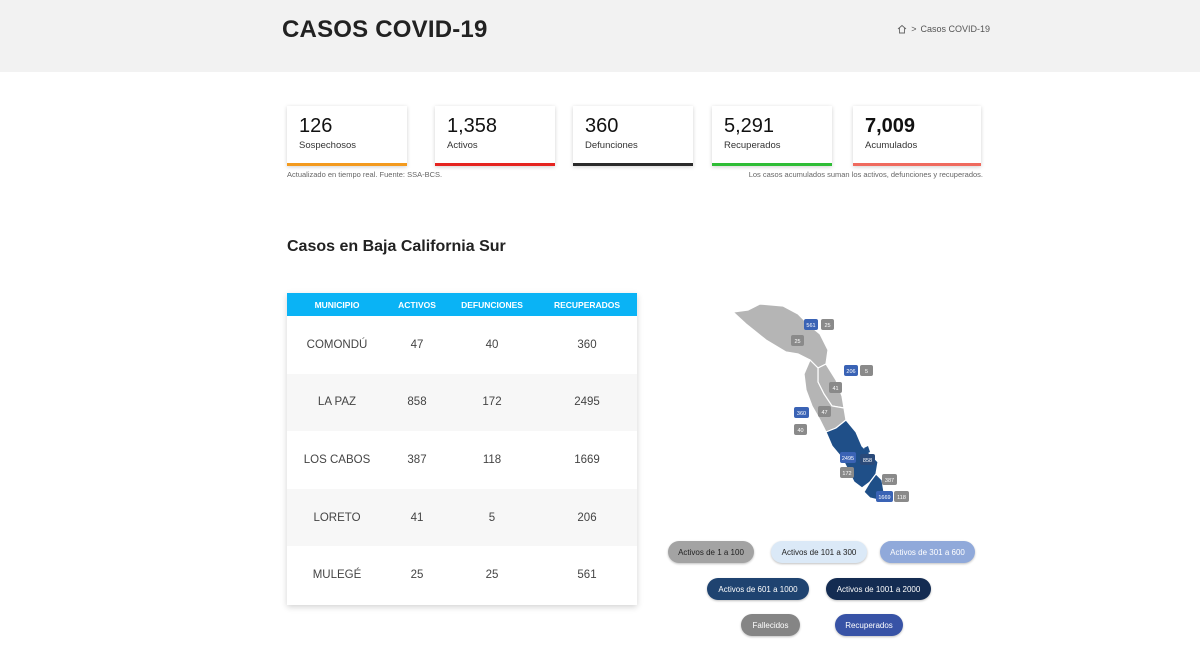 The height and width of the screenshot is (666, 1200). I want to click on svg-text: 206, so click(850, 372).